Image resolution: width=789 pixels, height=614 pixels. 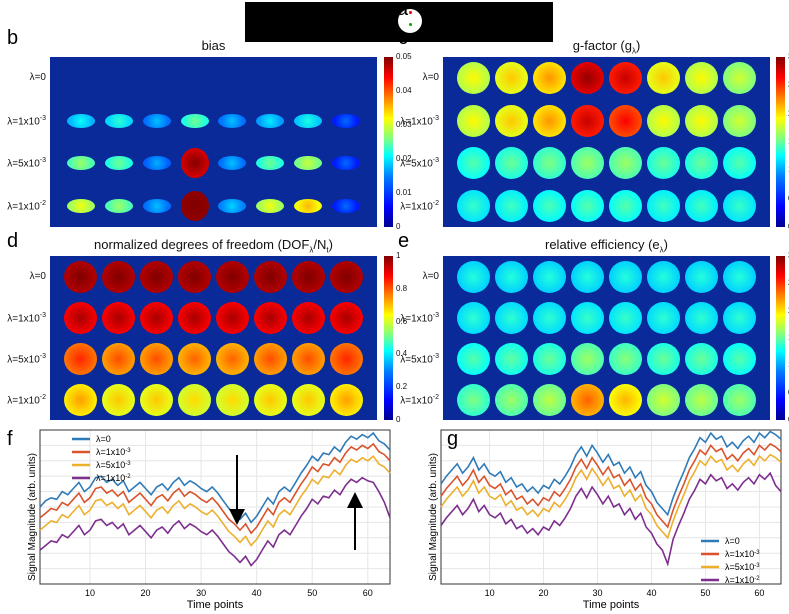 What do you see at coordinates (759, 593) in the screenshot?
I see `x-tick-label: 60` at bounding box center [759, 593].